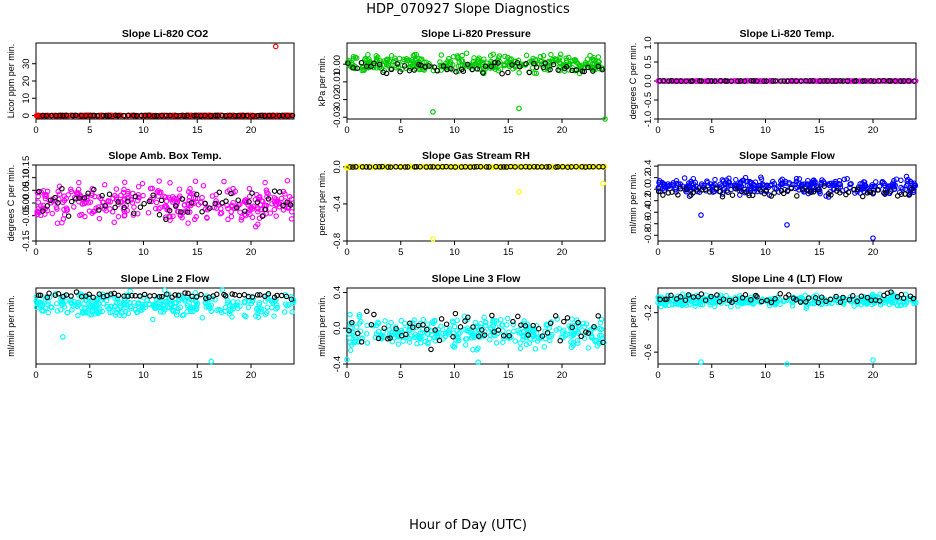 The width and height of the screenshot is (936, 540). Describe the element at coordinates (89, 252) in the screenshot. I see `x-tick-label: 5` at that location.